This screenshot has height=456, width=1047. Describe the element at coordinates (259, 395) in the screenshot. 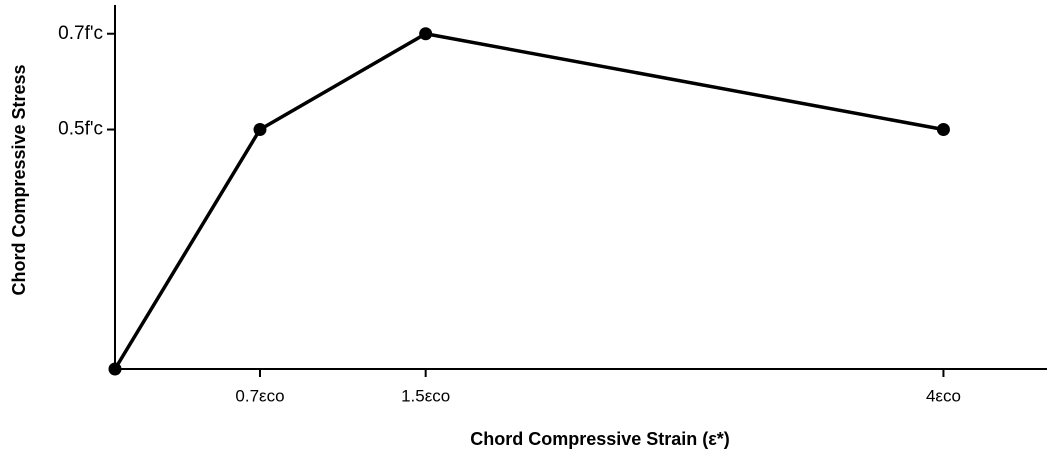

I see `x-tick-label: 0.7εco` at that location.